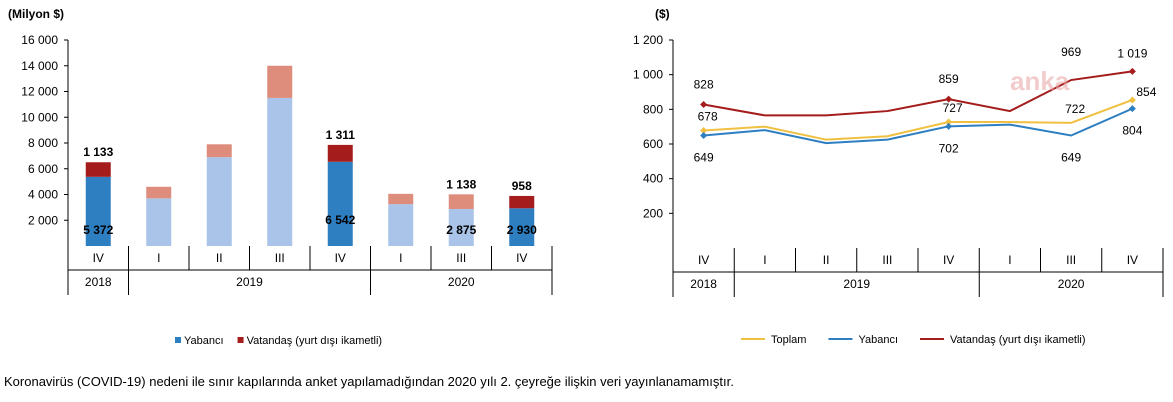  I want to click on line-data-label: 1 019, so click(1132, 53).